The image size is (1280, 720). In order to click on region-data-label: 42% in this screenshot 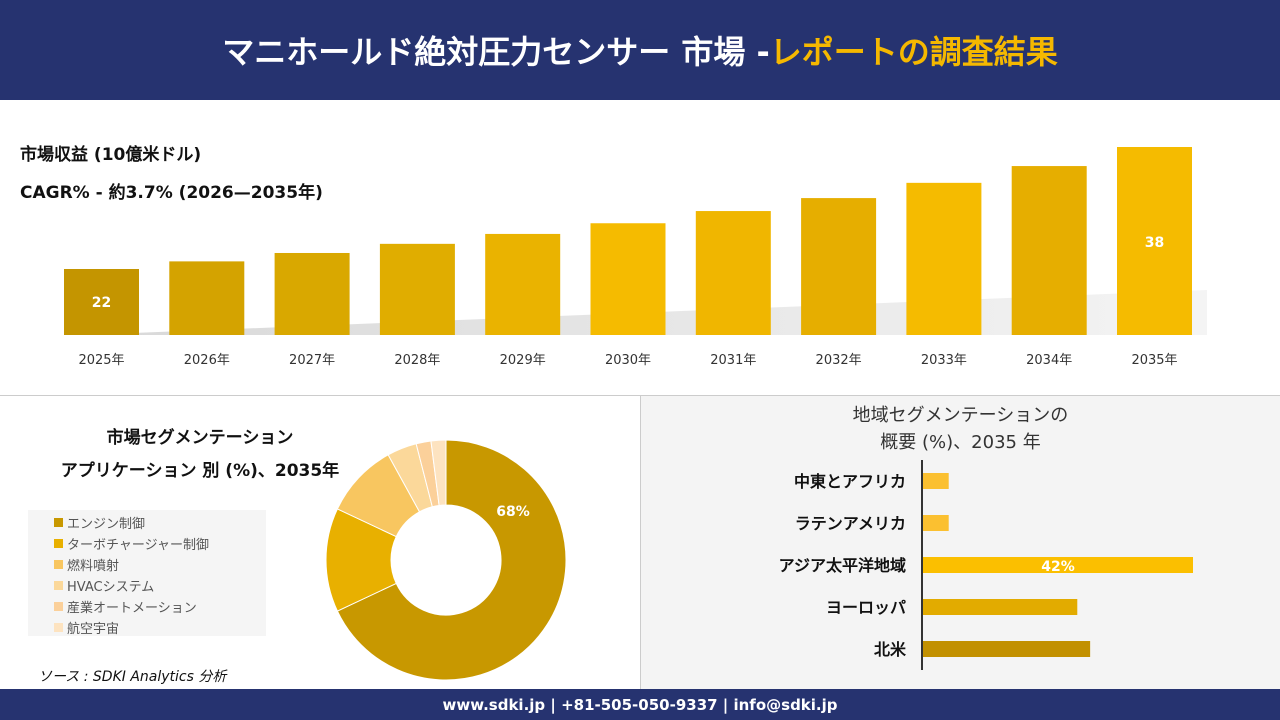, I will do `click(1058, 567)`.